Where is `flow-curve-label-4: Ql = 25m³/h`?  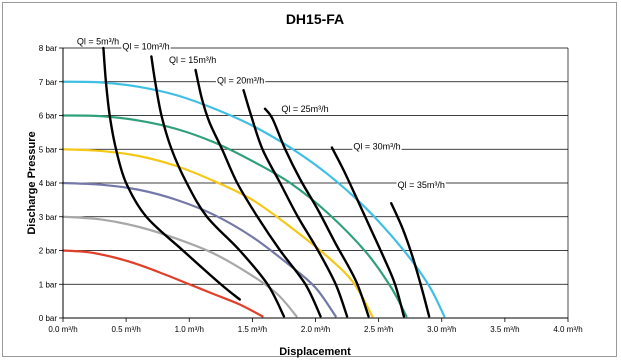
flow-curve-label-4: Ql = 25m³/h is located at coordinates (304, 109).